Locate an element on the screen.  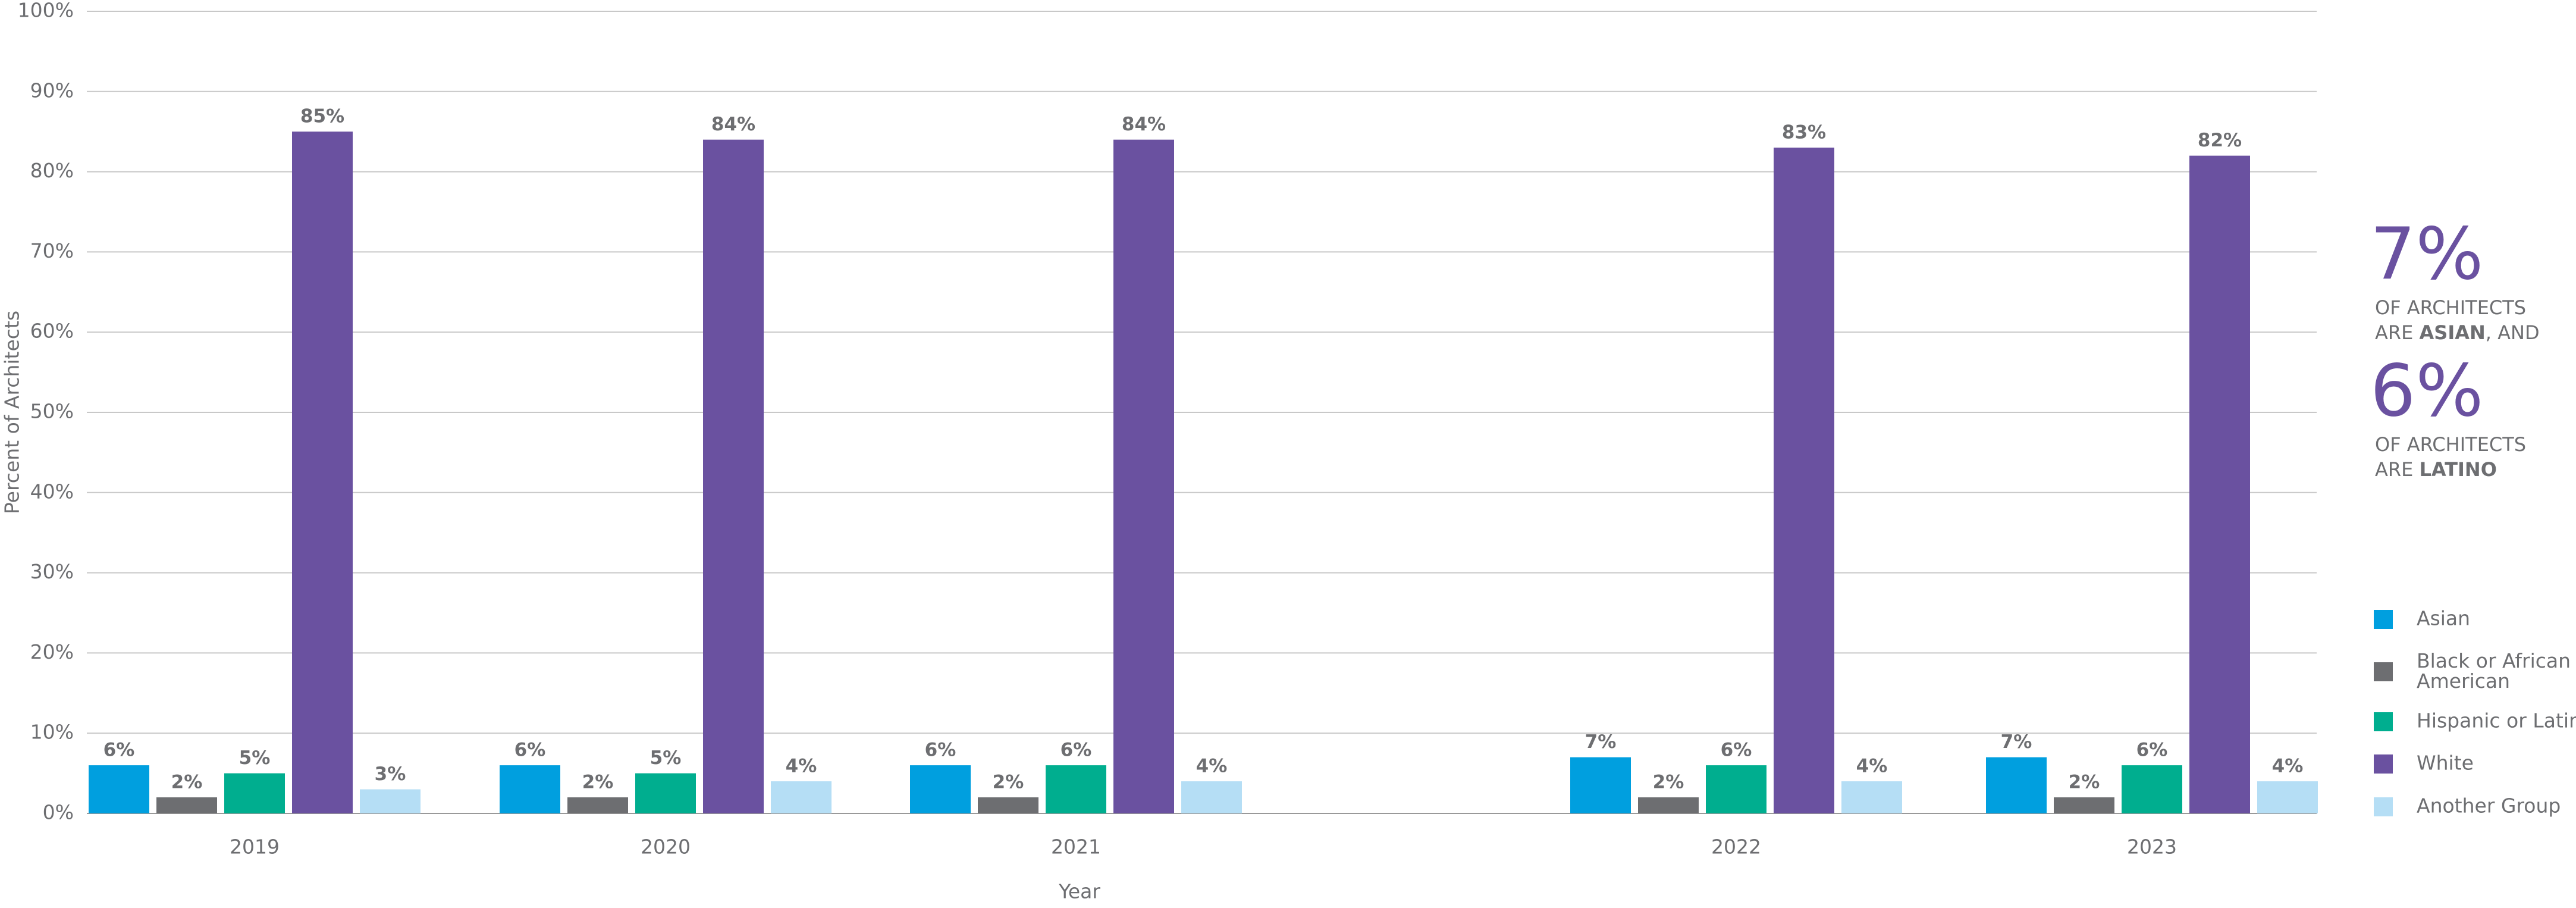
y-tick-label: 10% is located at coordinates (52, 732).